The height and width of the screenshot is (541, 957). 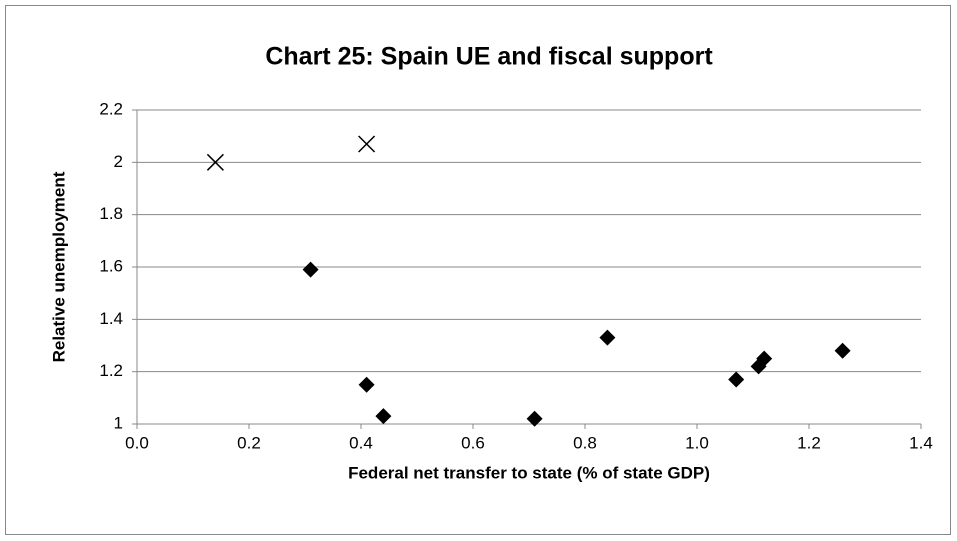 I want to click on y-tick-label: 1.6, so click(x=111, y=265).